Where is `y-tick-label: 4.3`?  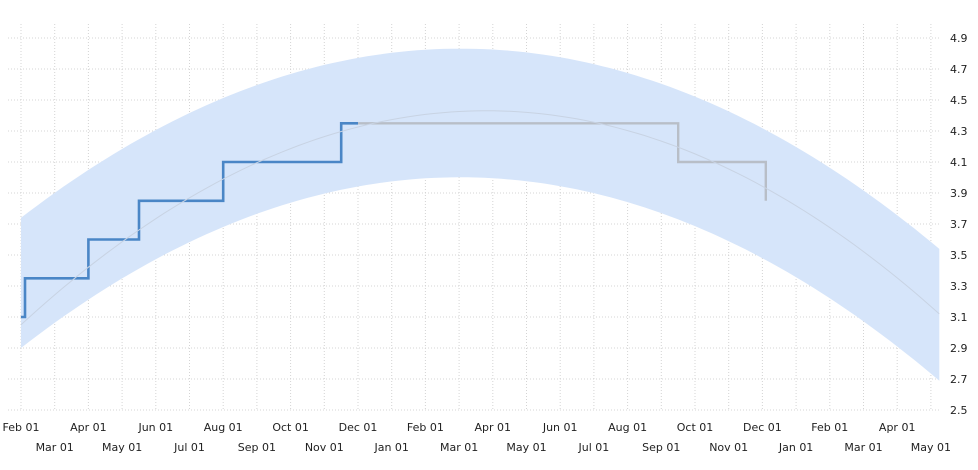
y-tick-label: 4.3 is located at coordinates (959, 131).